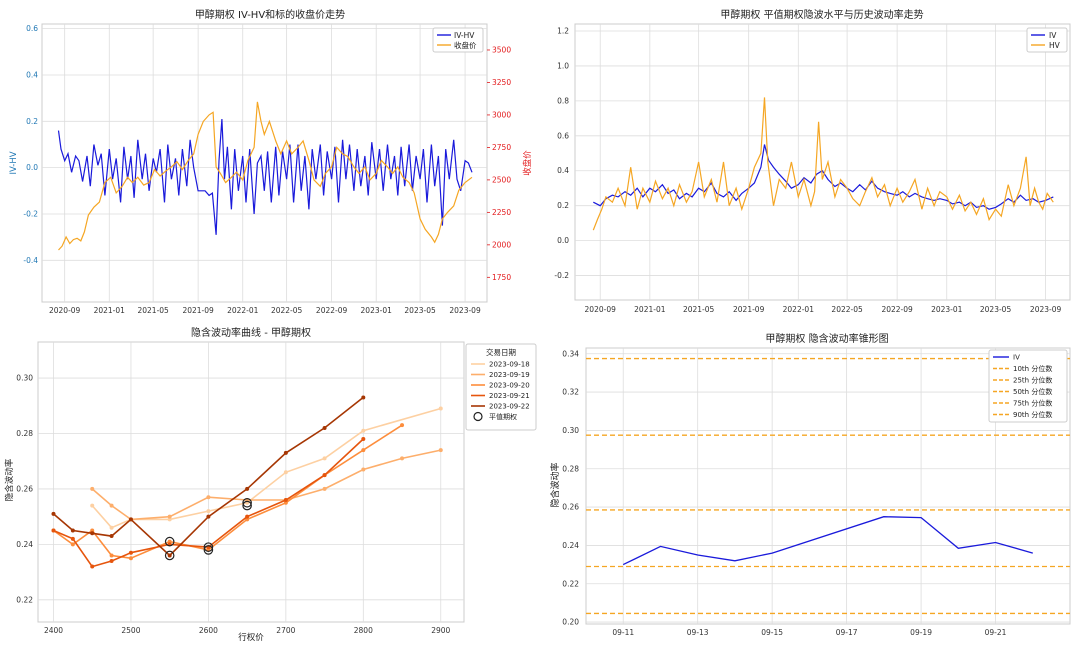  What do you see at coordinates (32, 28) in the screenshot?
I see `p1-y-tick-label: 0.6` at bounding box center [32, 28].